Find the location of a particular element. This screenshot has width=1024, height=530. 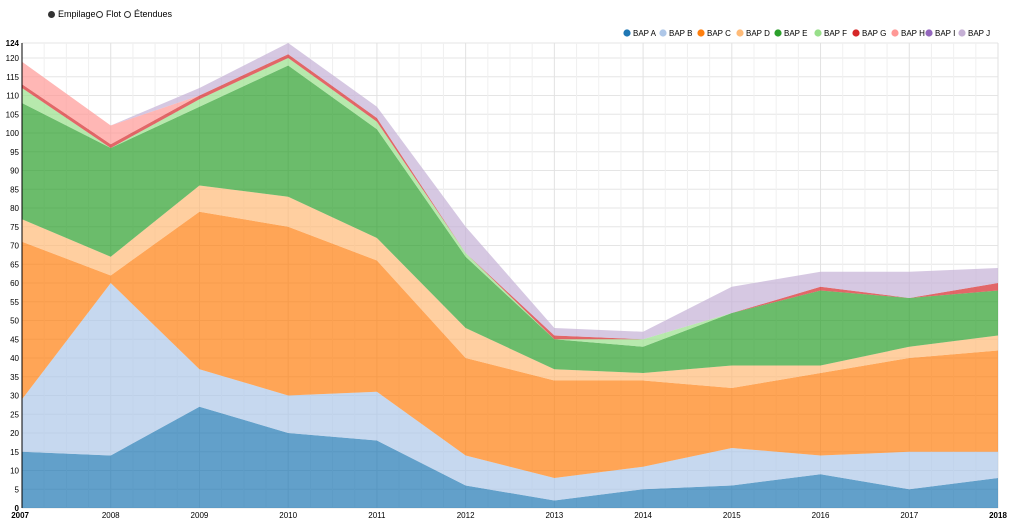

legend-item-label: BAP I is located at coordinates (945, 33).